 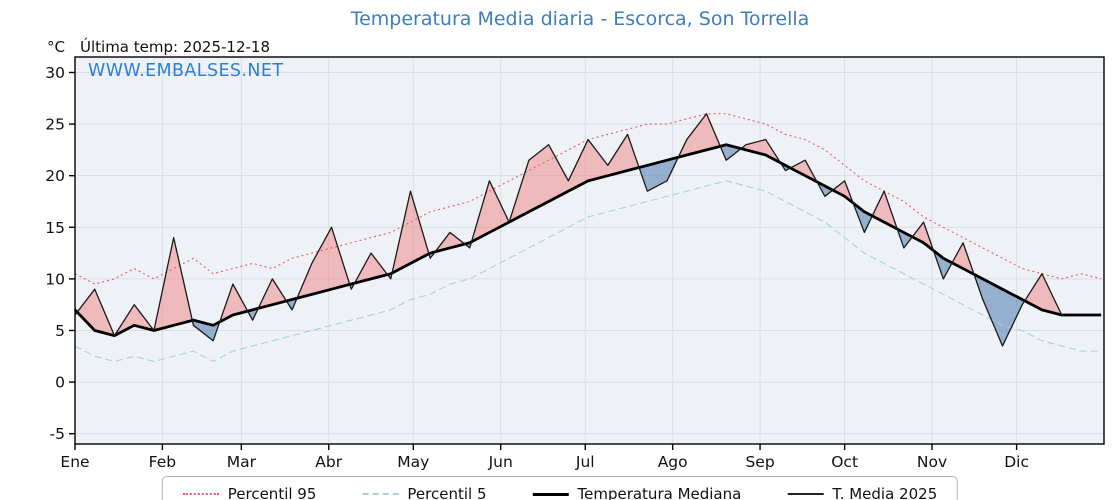 What do you see at coordinates (55, 176) in the screenshot?
I see `y-tick-label: 20` at bounding box center [55, 176].